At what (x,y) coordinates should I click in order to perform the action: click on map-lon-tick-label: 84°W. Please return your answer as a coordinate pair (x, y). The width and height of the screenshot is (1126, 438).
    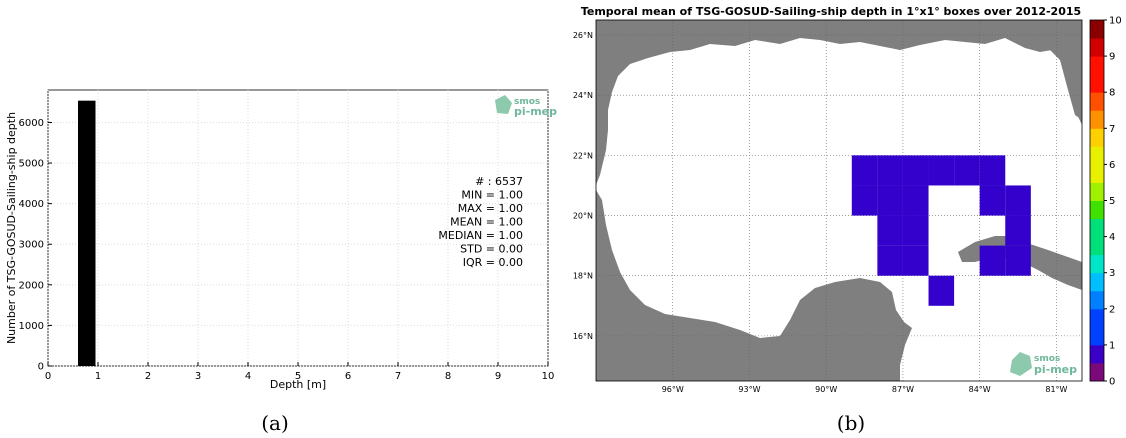
    Looking at the image, I should click on (980, 389).